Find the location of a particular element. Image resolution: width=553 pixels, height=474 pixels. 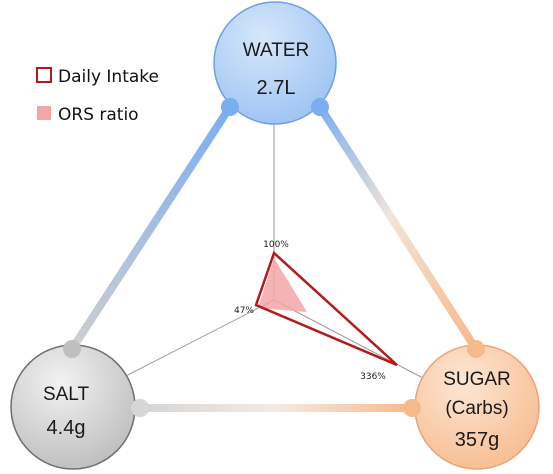

water-value: 2.7L is located at coordinates (276, 88).